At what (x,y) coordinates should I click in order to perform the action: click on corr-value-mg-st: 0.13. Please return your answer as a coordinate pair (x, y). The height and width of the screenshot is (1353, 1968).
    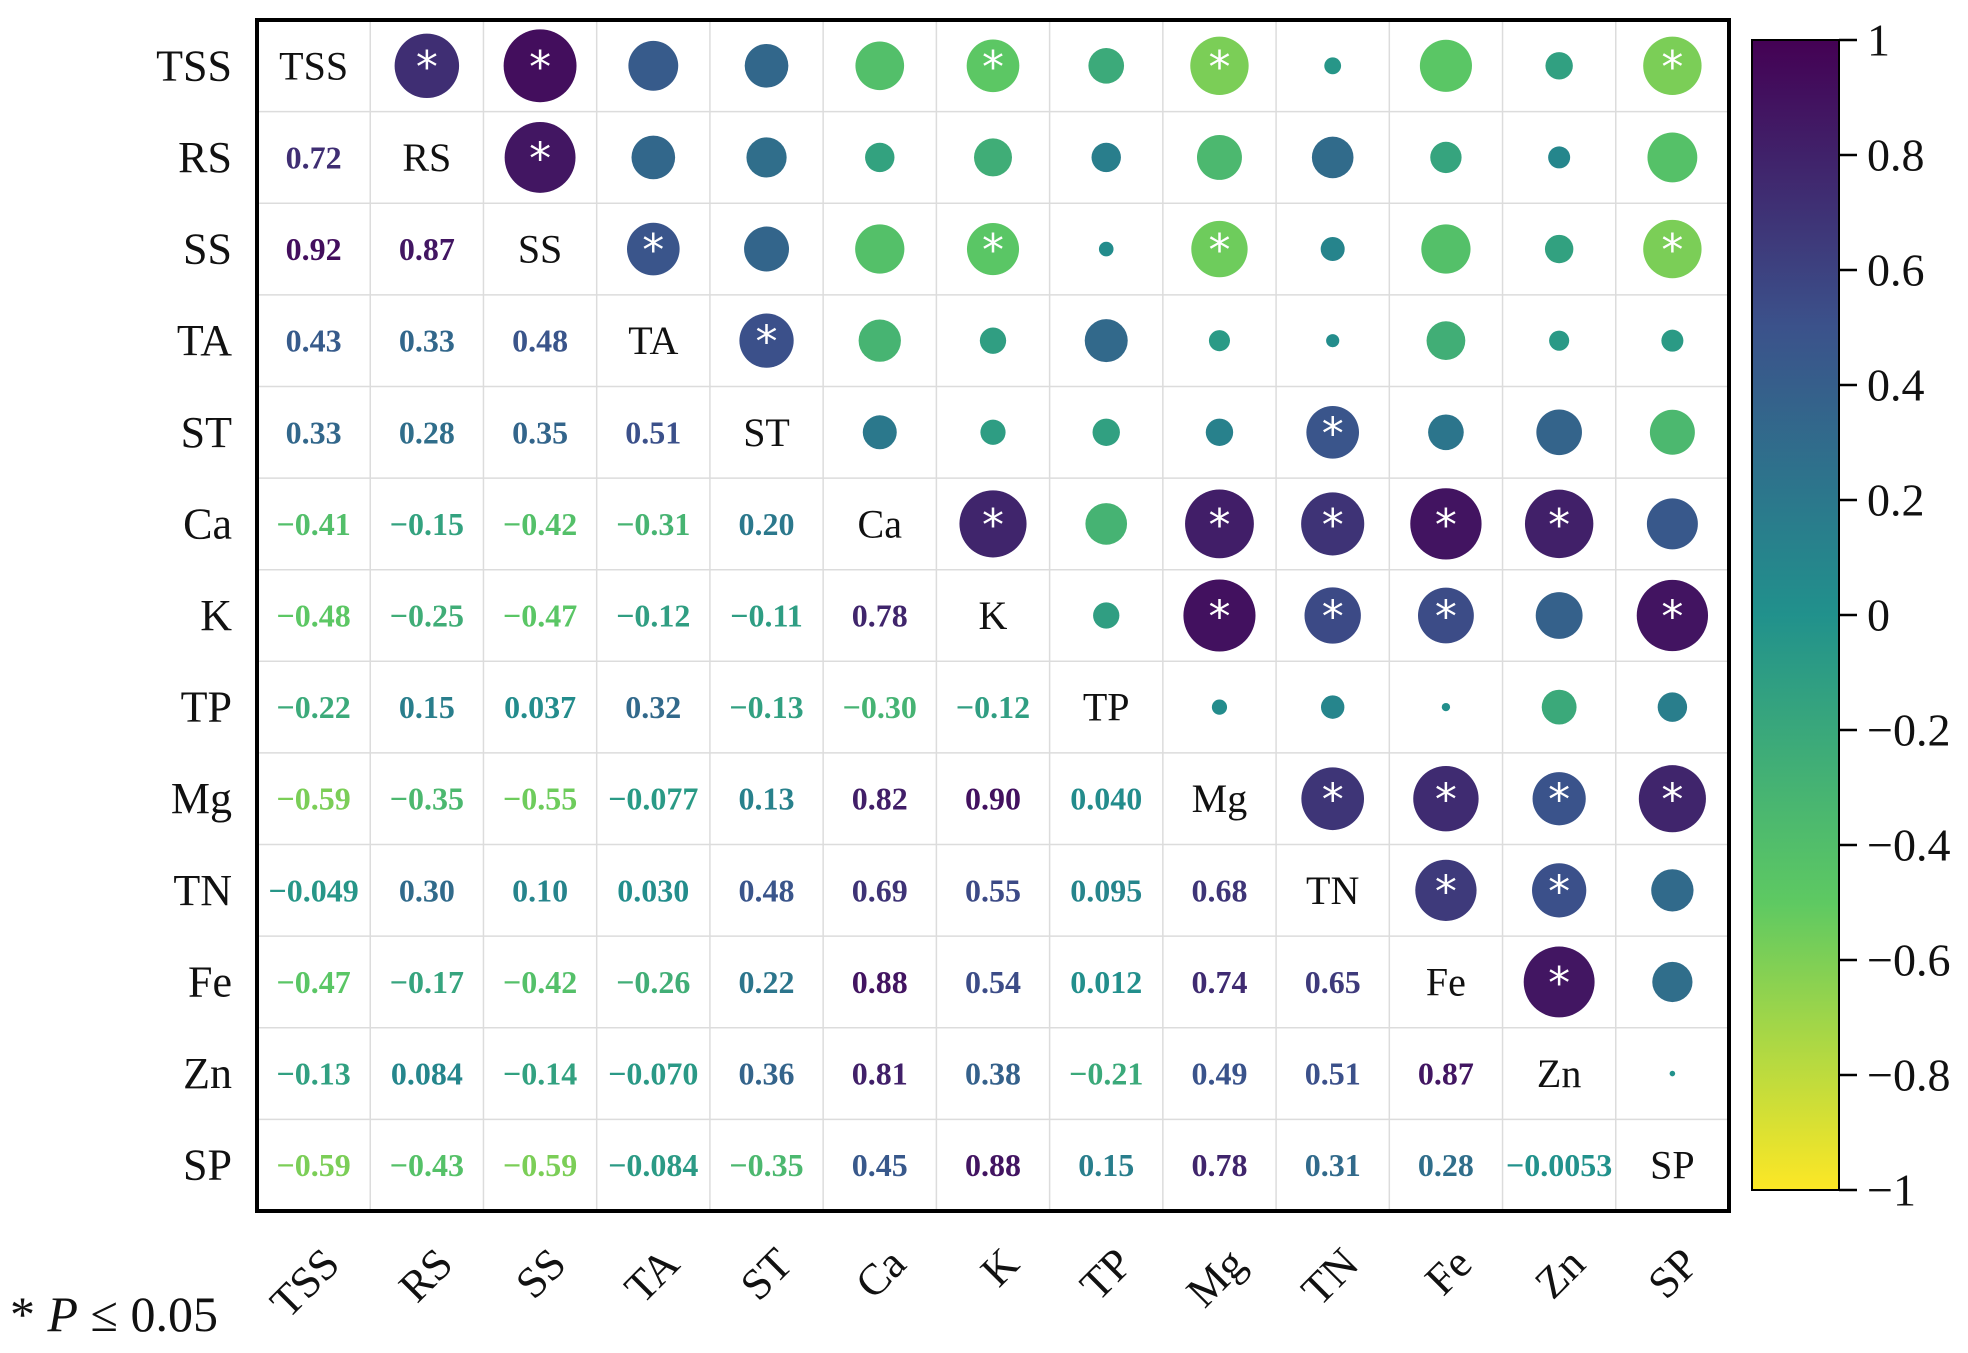
    Looking at the image, I should click on (767, 799).